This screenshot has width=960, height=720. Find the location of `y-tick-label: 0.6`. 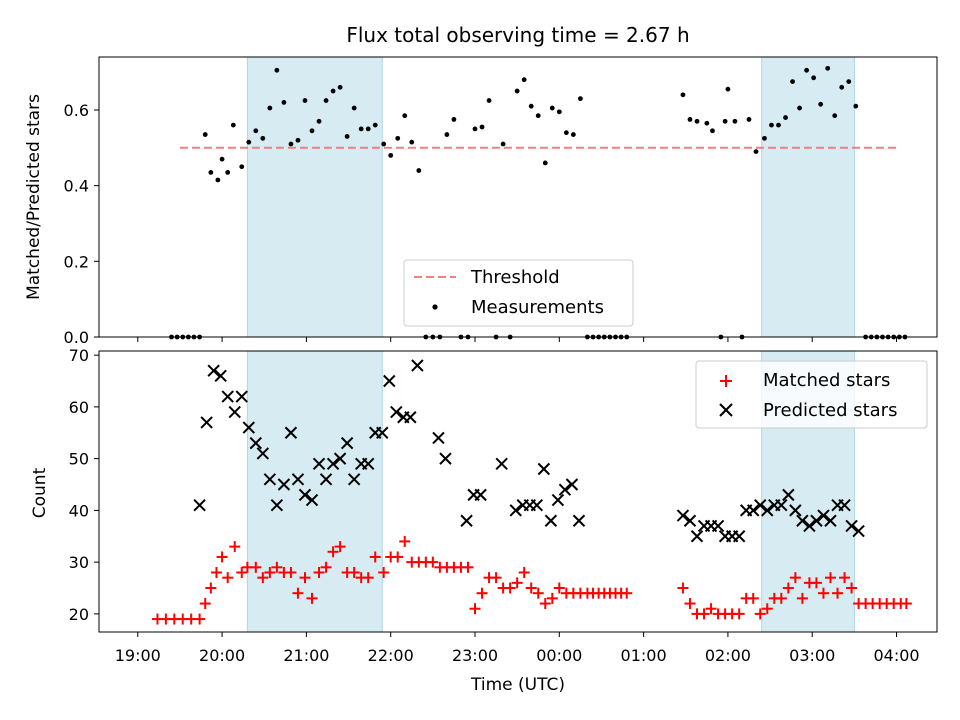

y-tick-label: 0.6 is located at coordinates (76, 110).